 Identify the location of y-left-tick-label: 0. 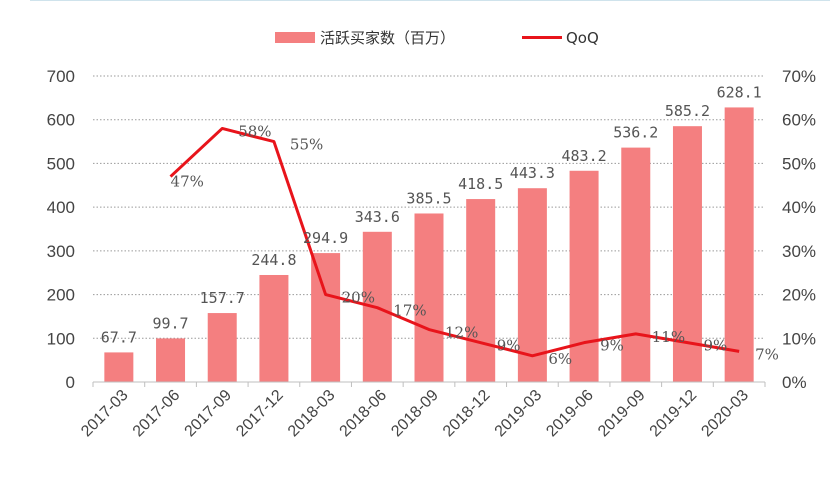
(70, 382).